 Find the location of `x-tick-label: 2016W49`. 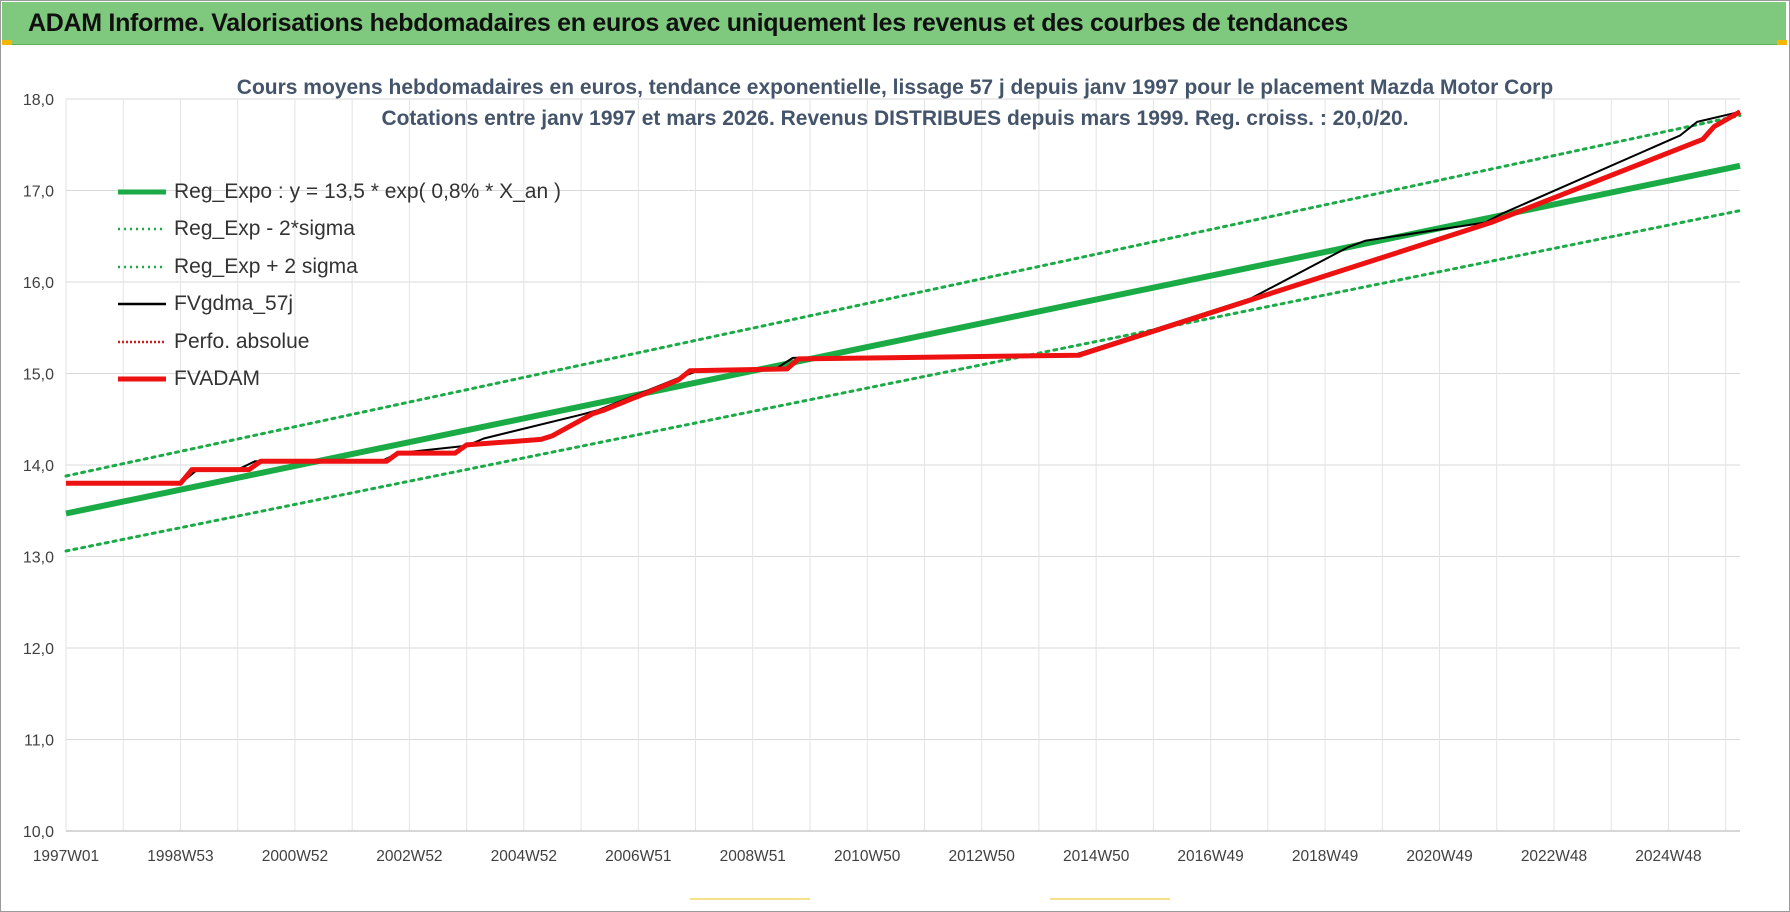

x-tick-label: 2016W49 is located at coordinates (1210, 856).